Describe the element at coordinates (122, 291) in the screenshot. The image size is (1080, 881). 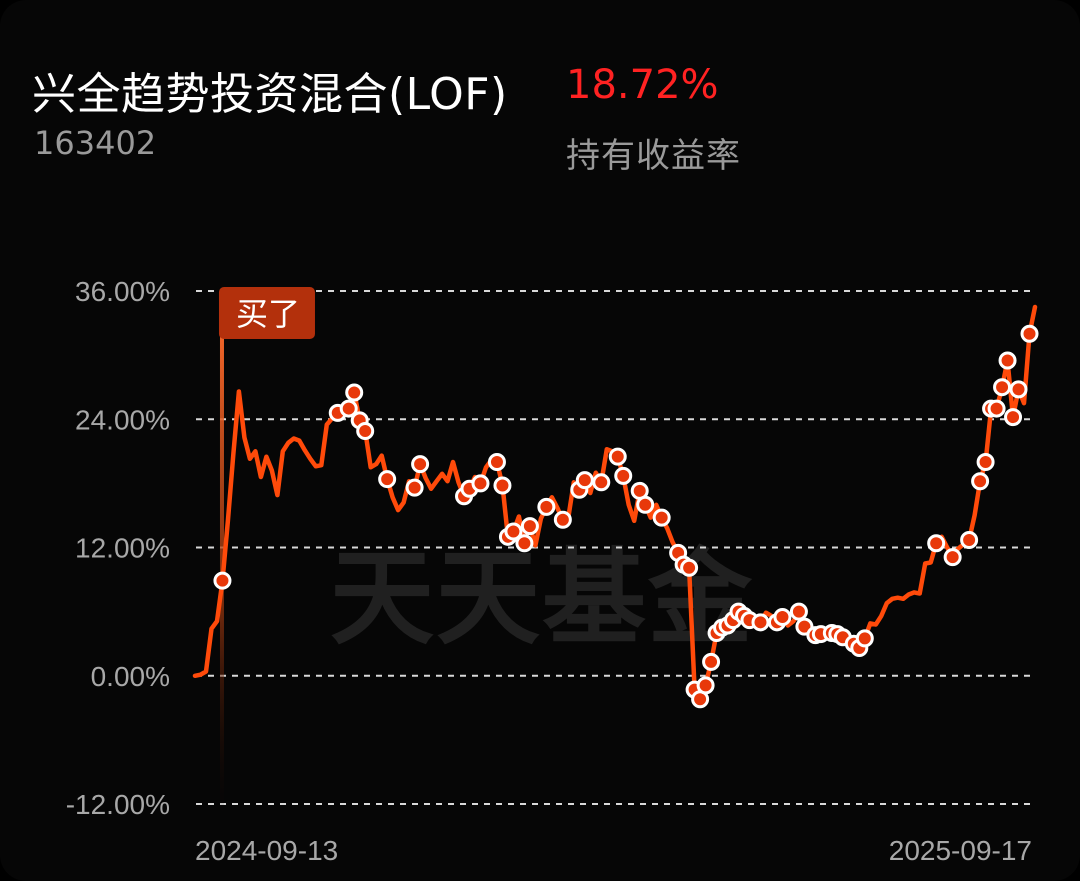
I see `y-tick-label-0: 36.00%` at that location.